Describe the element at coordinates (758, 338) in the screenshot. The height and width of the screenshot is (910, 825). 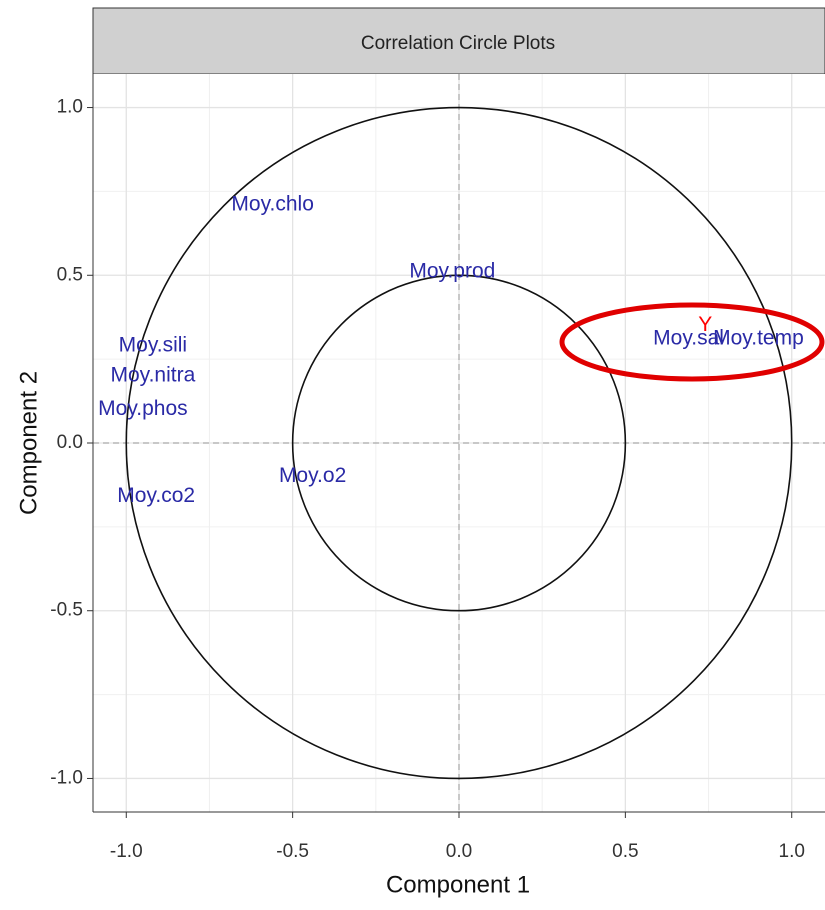
I see `variable-label: Moy.temp` at that location.